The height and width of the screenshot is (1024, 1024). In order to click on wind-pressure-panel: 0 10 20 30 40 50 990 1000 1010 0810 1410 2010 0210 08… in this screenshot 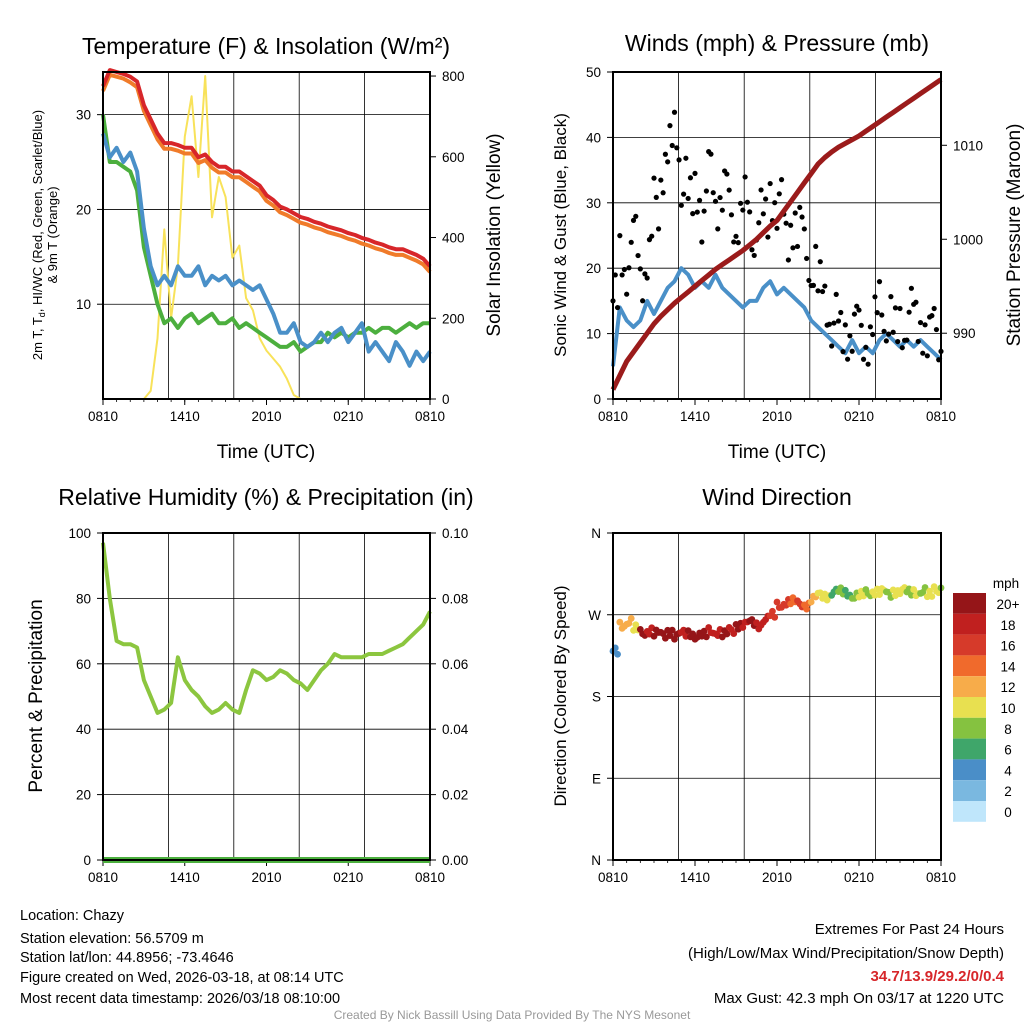, I will do `click(784, 244)`.